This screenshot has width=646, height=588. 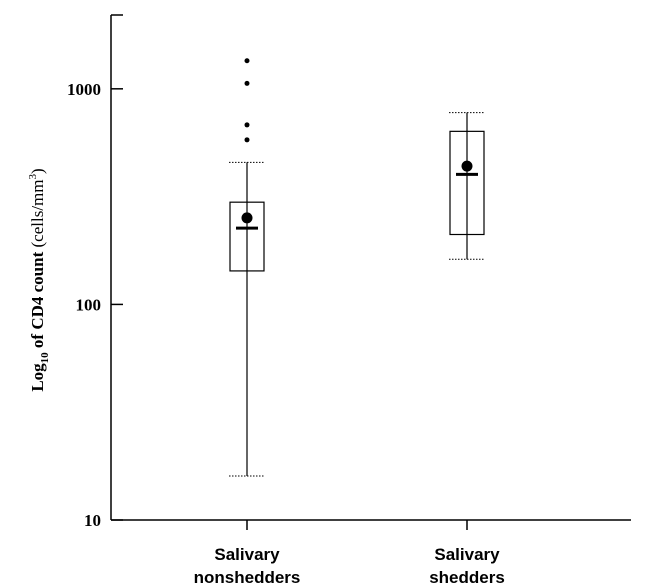 What do you see at coordinates (37, 214) in the screenshot?
I see `y-title-unit-start: (cells/mm` at bounding box center [37, 214].